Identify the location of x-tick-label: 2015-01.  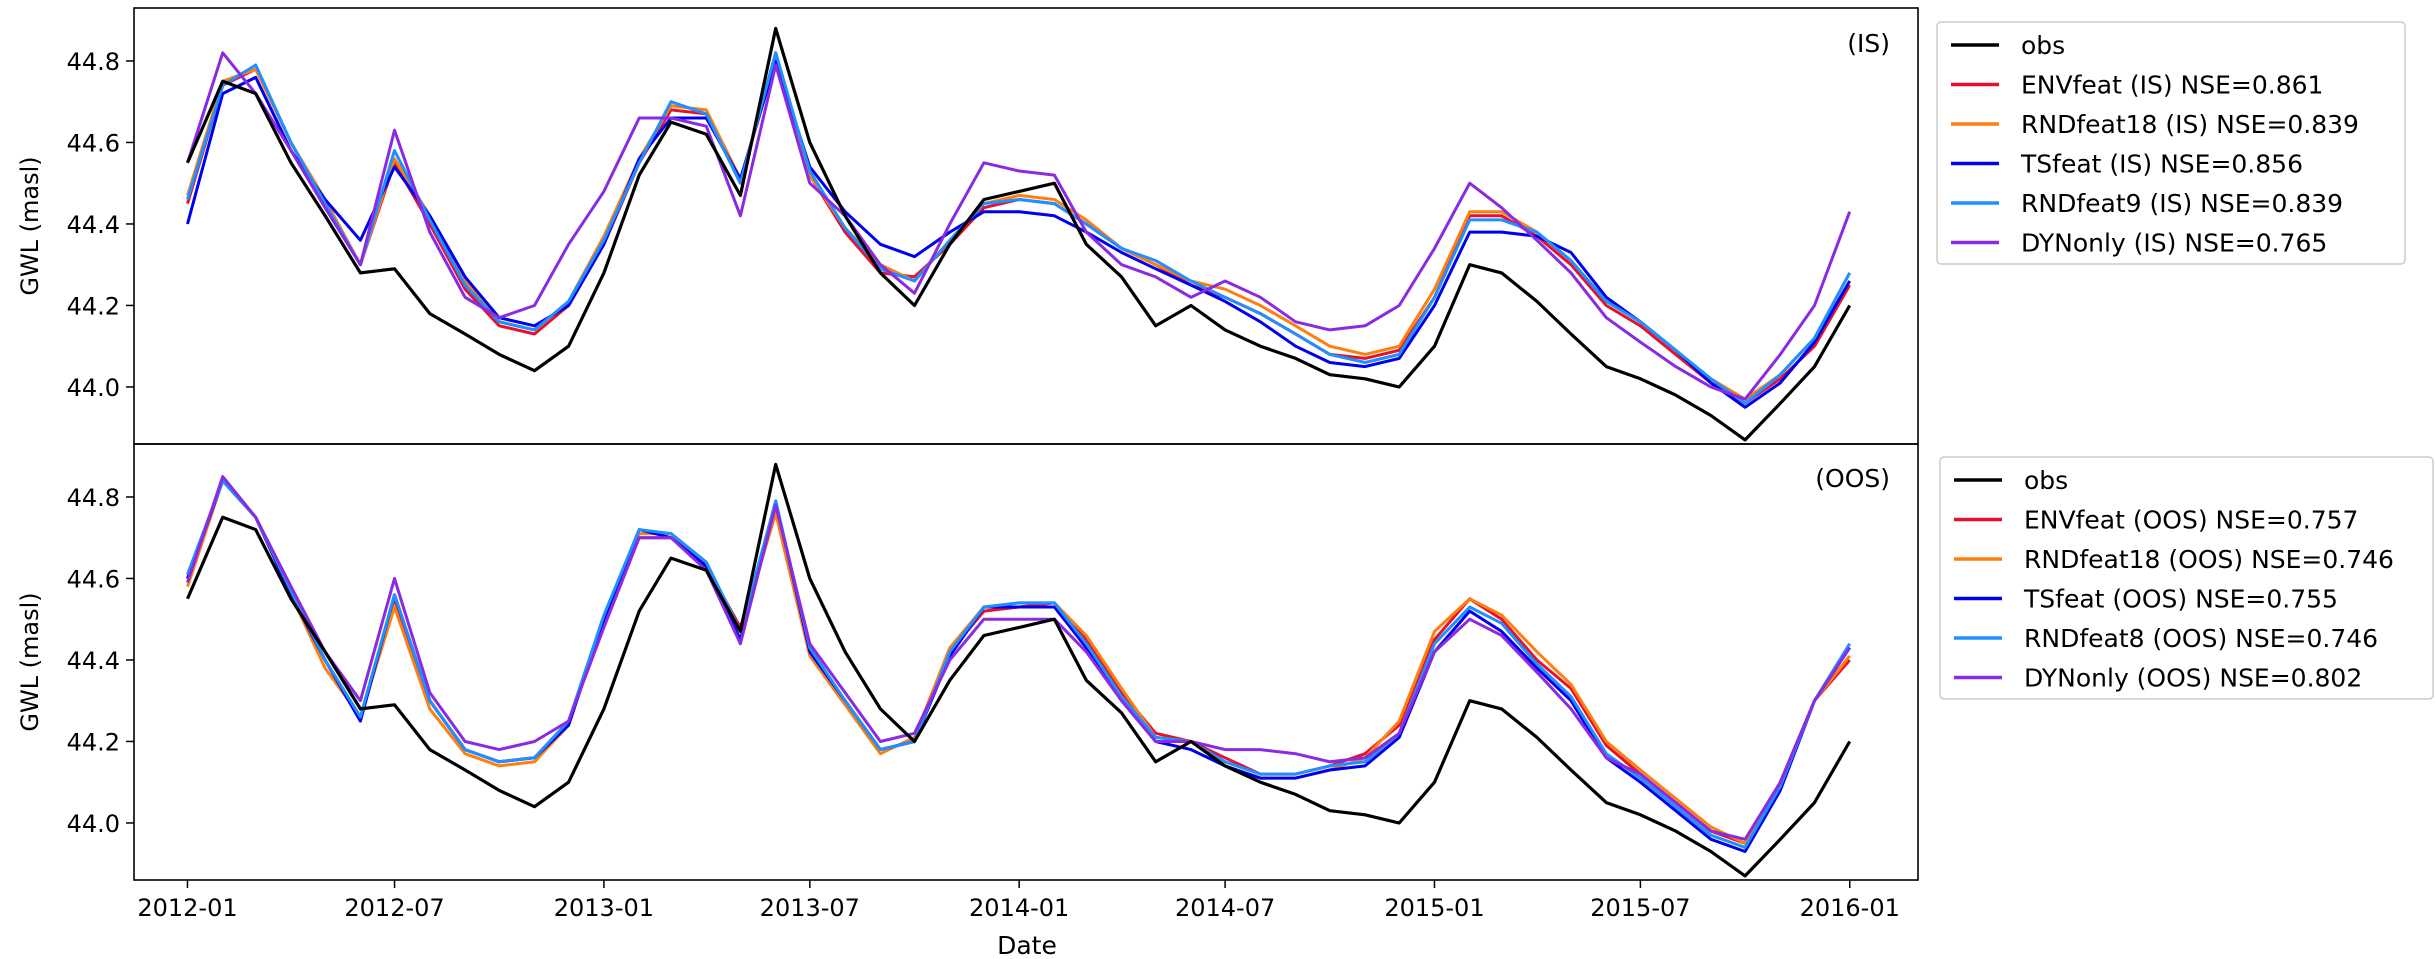
(1434, 908).